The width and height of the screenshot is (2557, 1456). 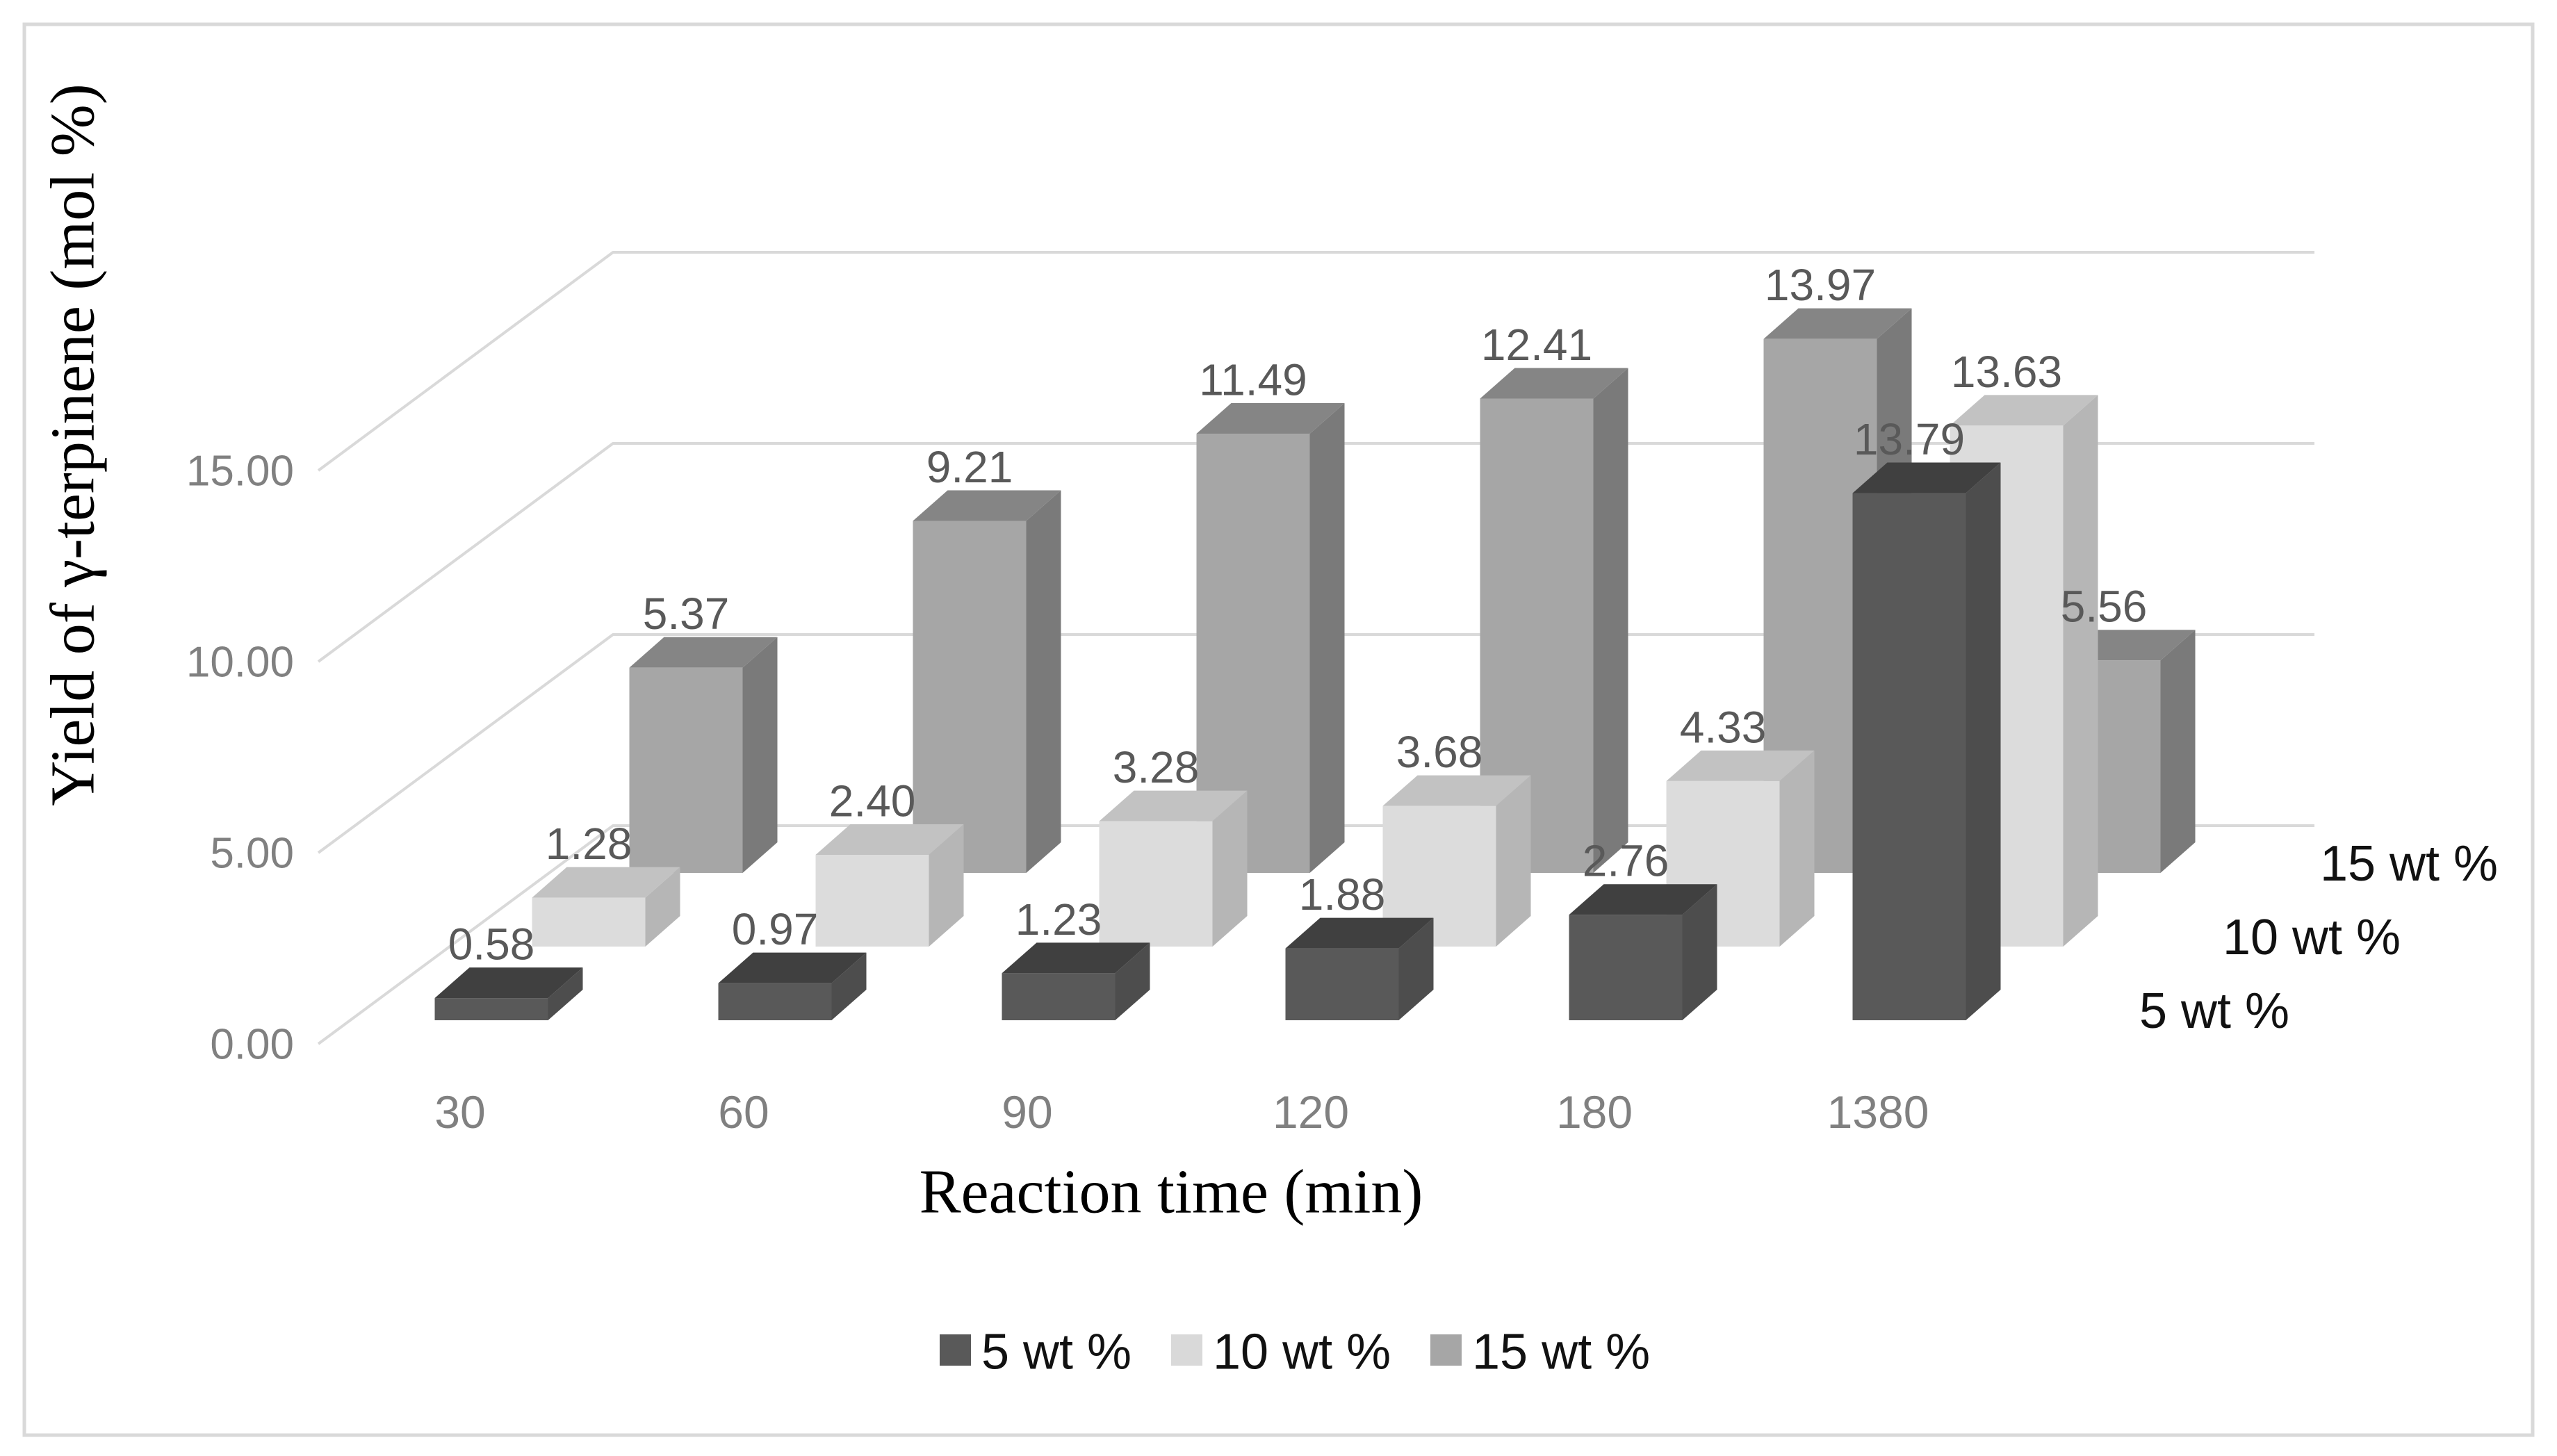 I want to click on data-label: 1.88, so click(x=1342, y=894).